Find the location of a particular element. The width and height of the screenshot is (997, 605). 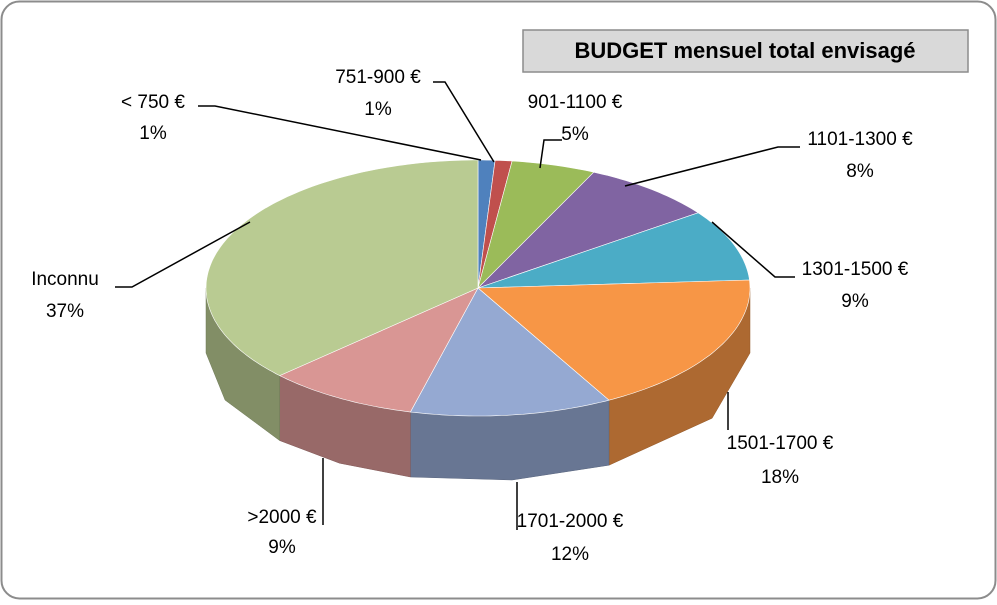

data-label-name: < 750 € is located at coordinates (153, 102).